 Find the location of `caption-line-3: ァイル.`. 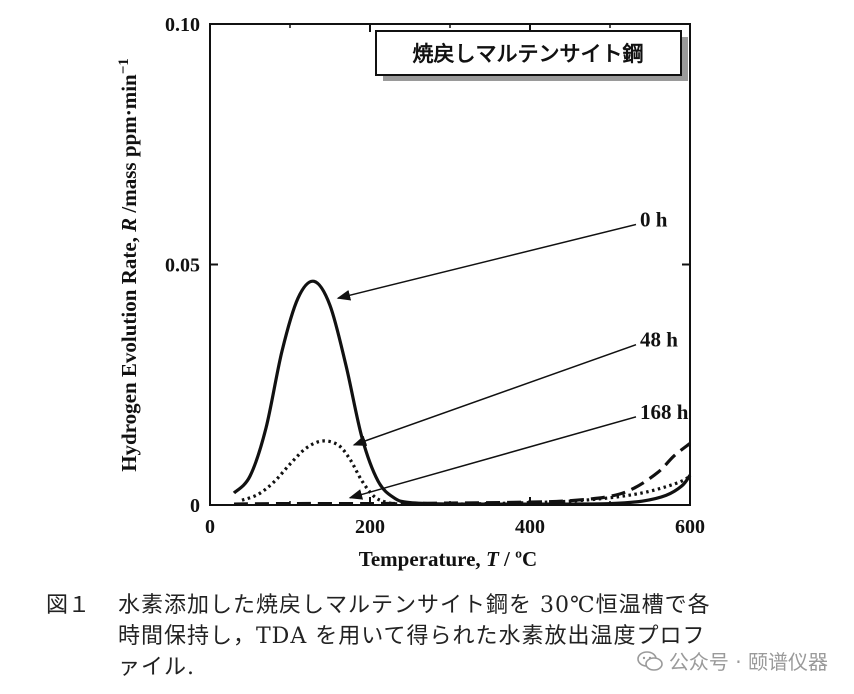

caption-line-3: ァイル. is located at coordinates (156, 667).